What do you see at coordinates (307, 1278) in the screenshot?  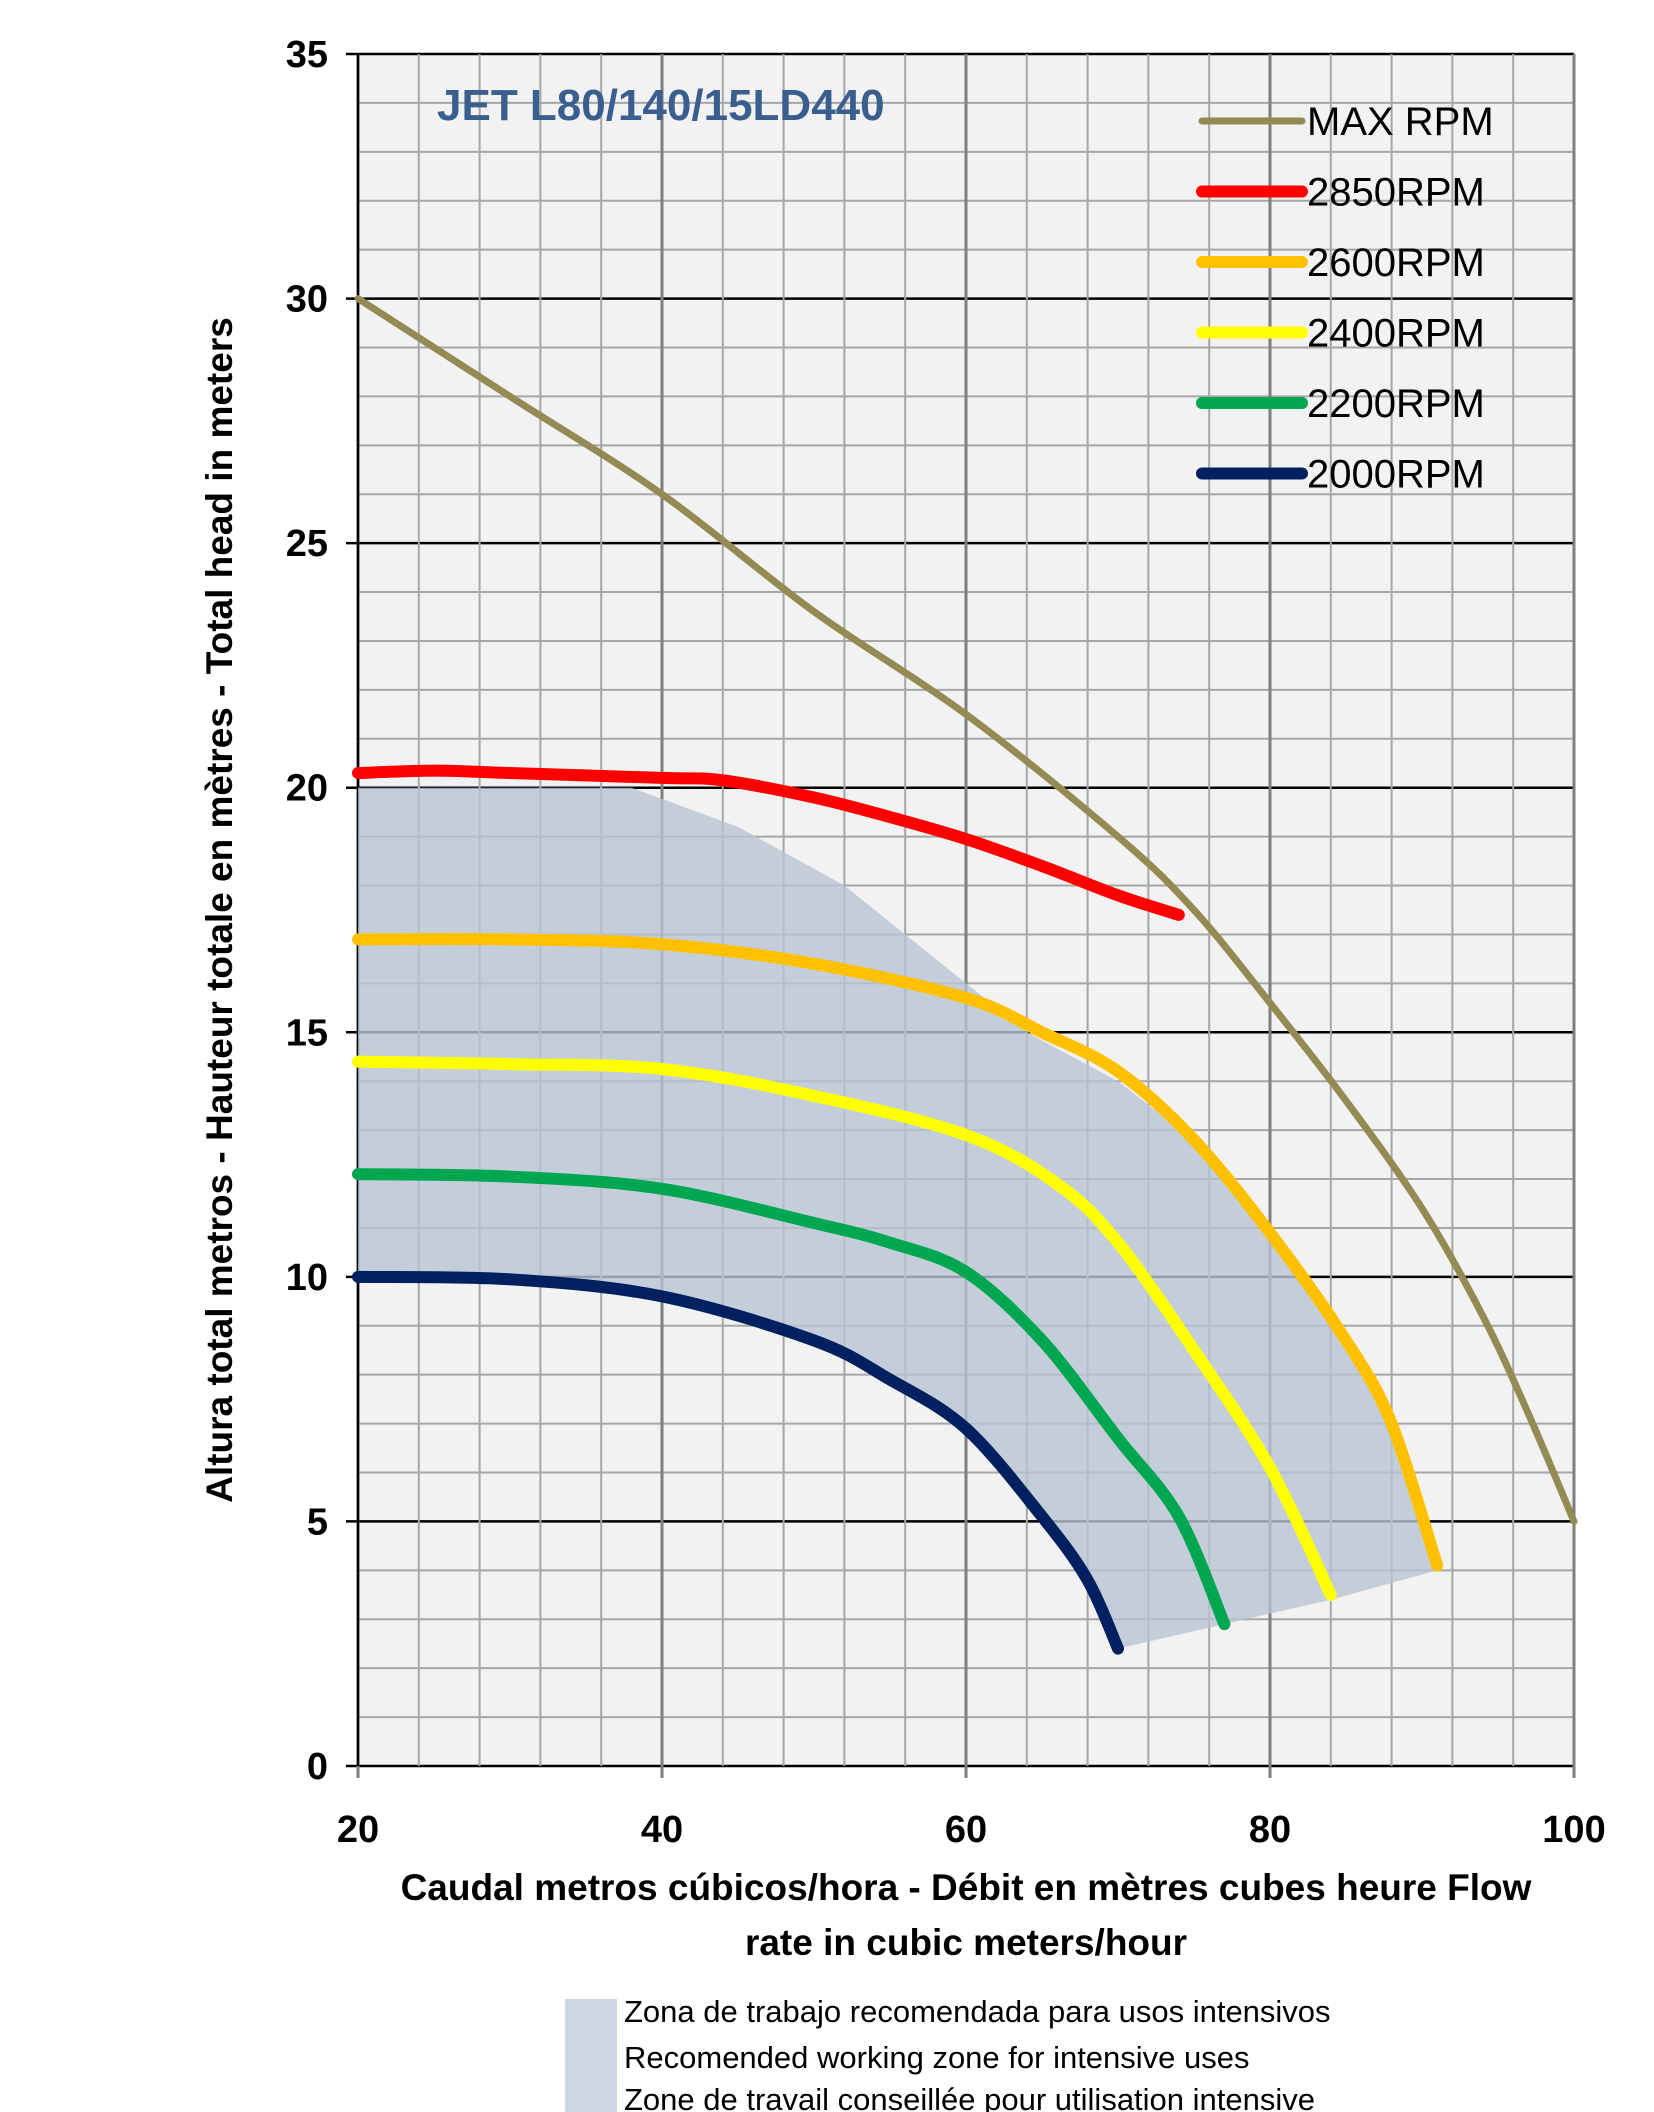 I see `y-tick-label: 10` at bounding box center [307, 1278].